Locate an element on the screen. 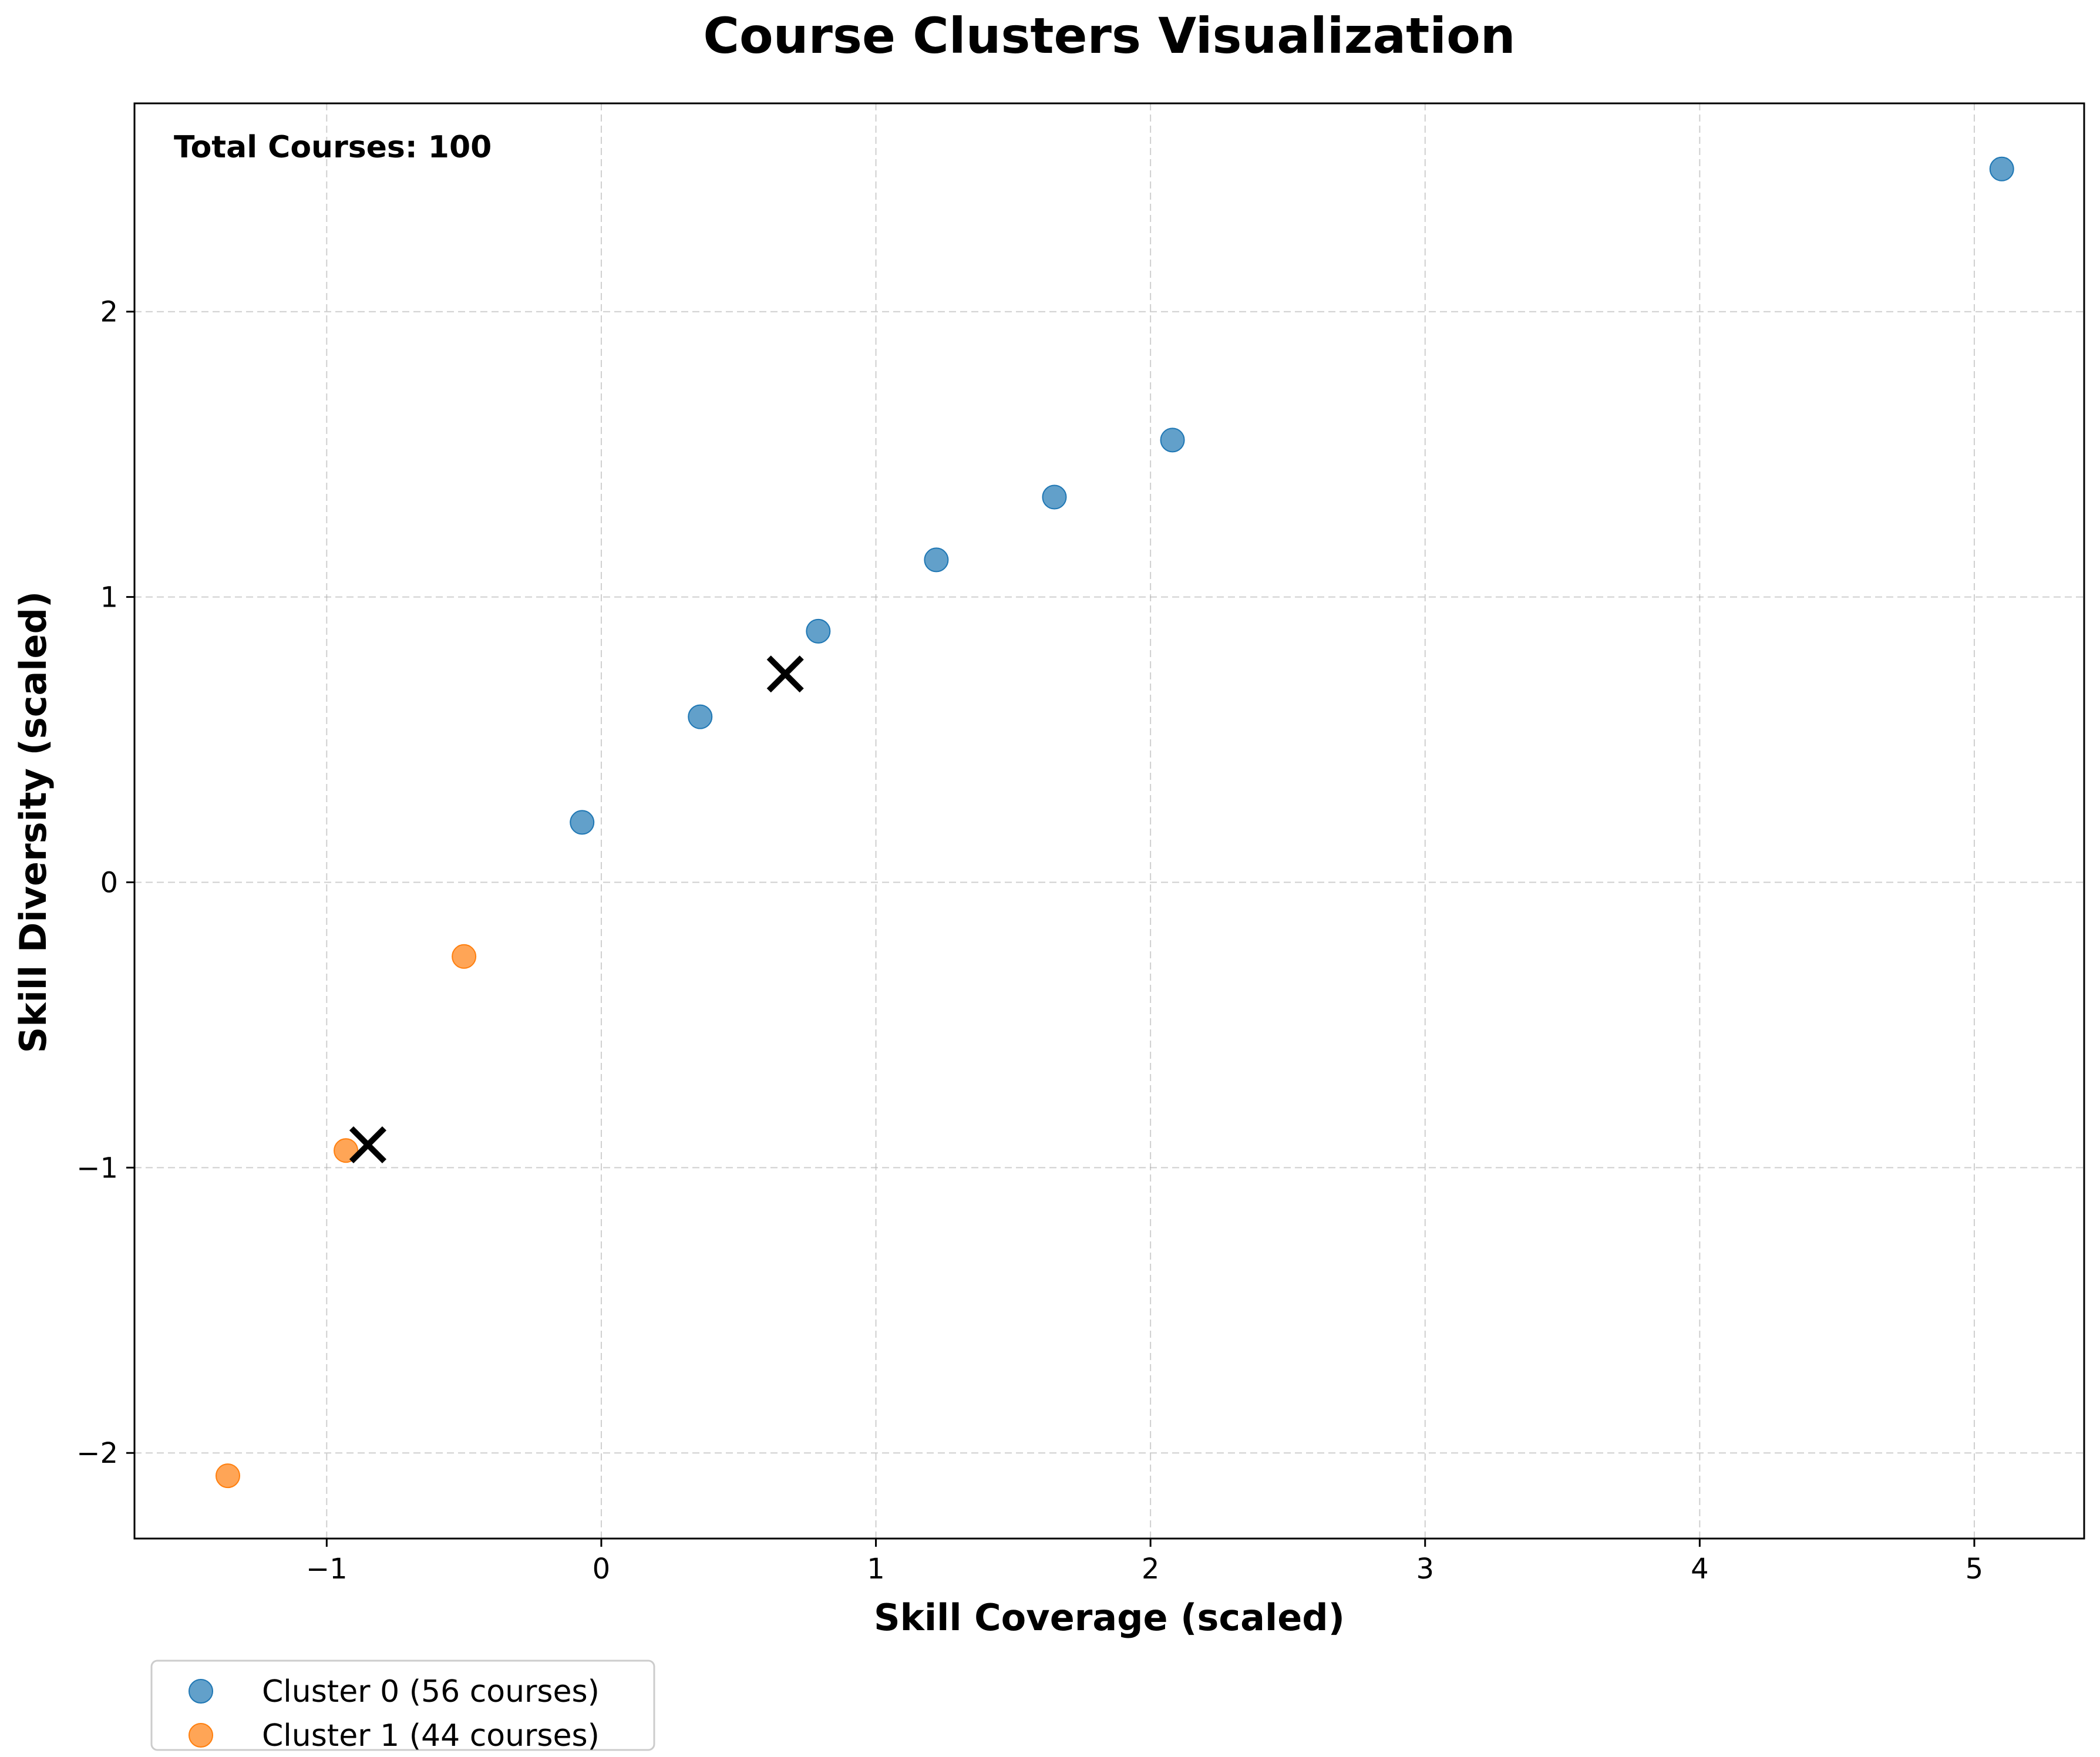 This screenshot has width=2100, height=1757. y-tick-label: 0 is located at coordinates (109, 883).